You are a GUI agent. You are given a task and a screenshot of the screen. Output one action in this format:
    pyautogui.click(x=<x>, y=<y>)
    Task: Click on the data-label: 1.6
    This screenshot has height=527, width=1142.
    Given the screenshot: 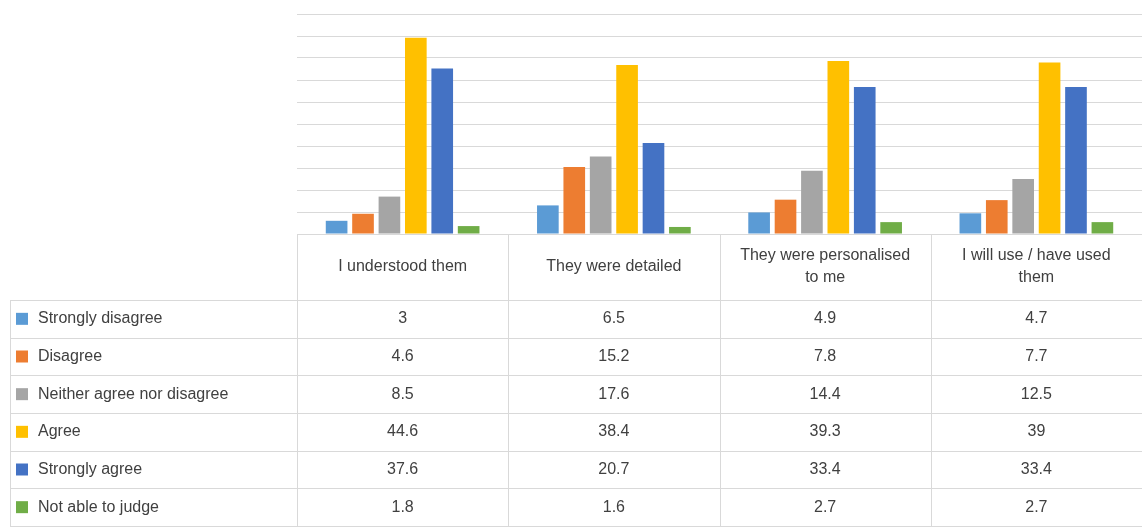 What is the action you would take?
    pyautogui.click(x=614, y=506)
    